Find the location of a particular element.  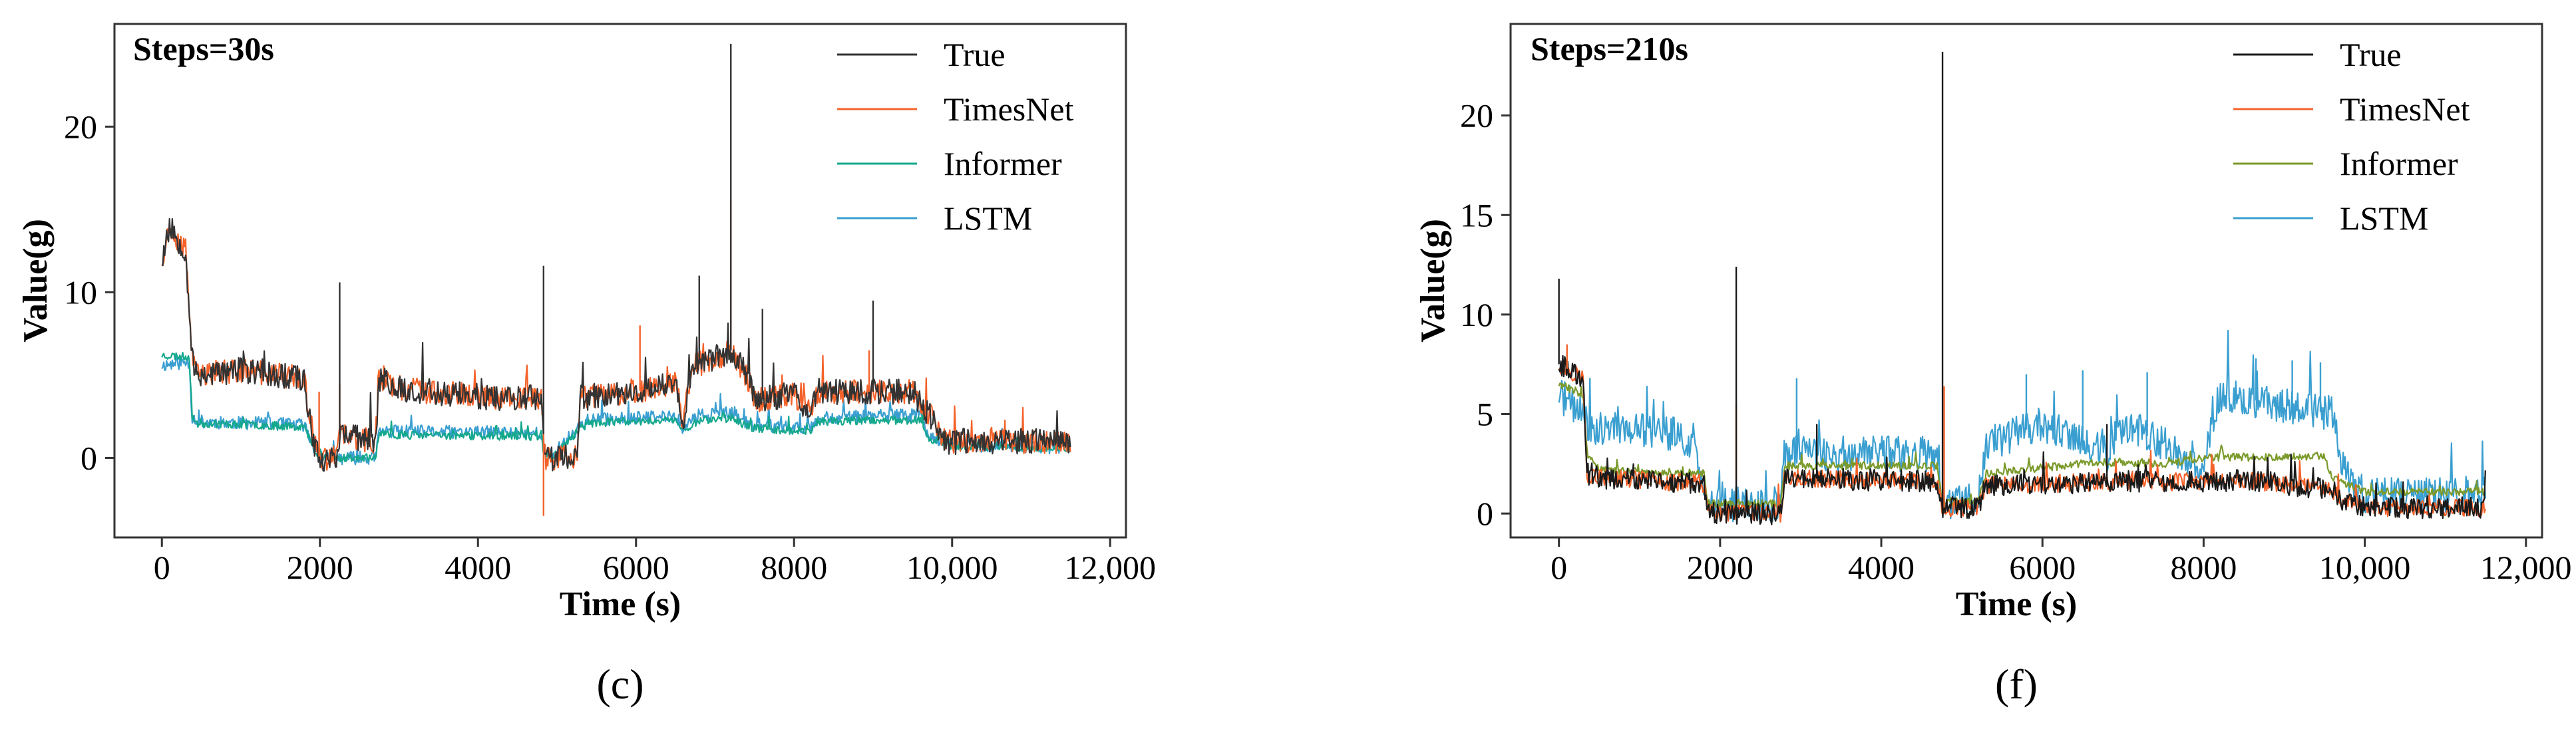

y-axis: 0 5 10 15 20 is located at coordinates (1486, 314).